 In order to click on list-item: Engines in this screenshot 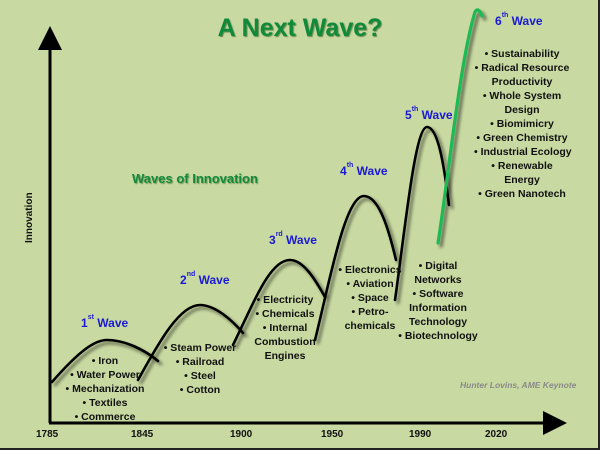, I will do `click(285, 356)`.